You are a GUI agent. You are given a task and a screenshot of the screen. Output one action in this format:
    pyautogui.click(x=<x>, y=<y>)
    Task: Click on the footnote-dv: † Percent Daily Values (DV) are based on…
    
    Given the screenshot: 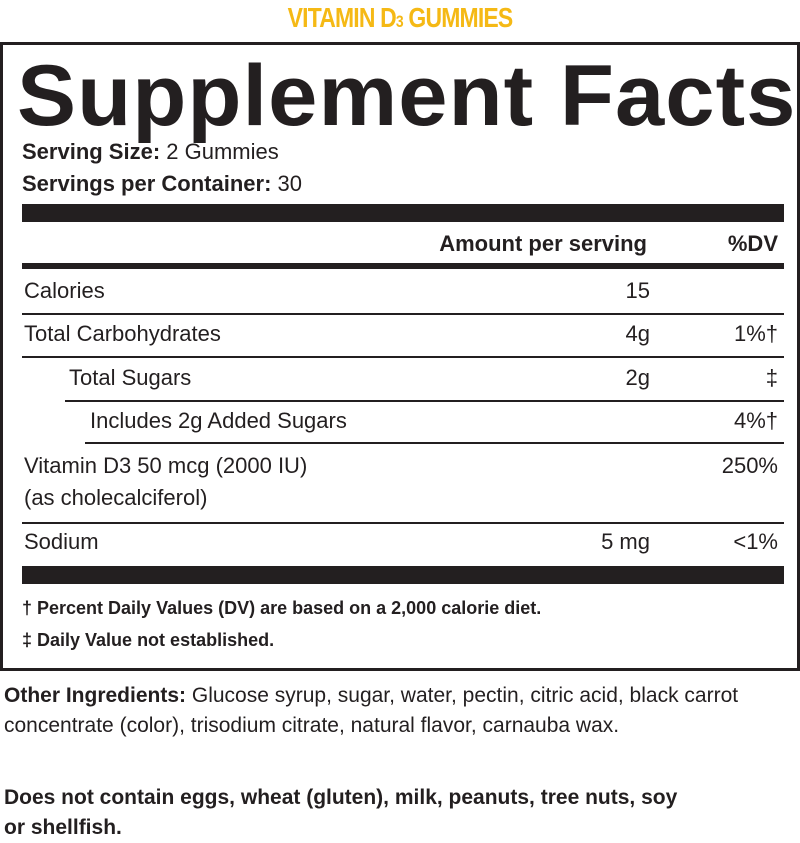 What is the action you would take?
    pyautogui.click(x=282, y=608)
    